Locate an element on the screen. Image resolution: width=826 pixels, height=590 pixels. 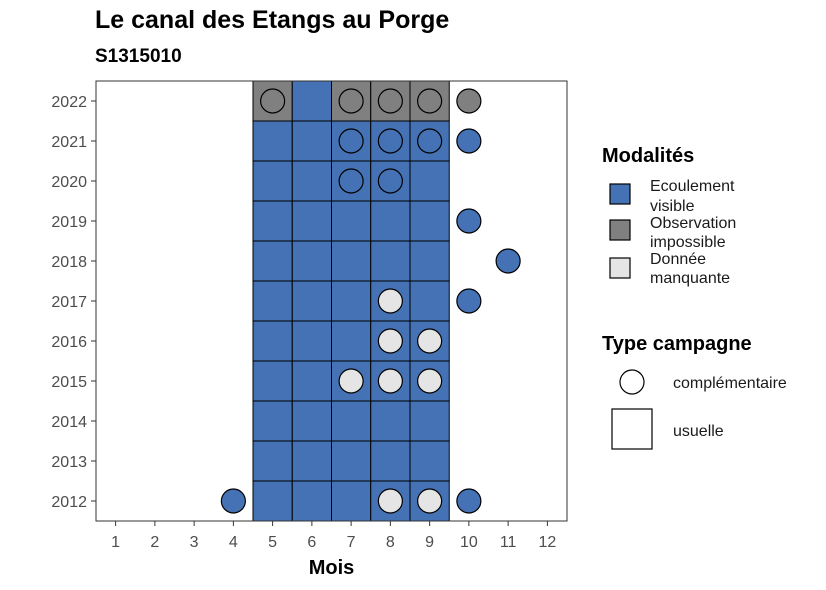
x-tick-label: 6 is located at coordinates (311, 542).